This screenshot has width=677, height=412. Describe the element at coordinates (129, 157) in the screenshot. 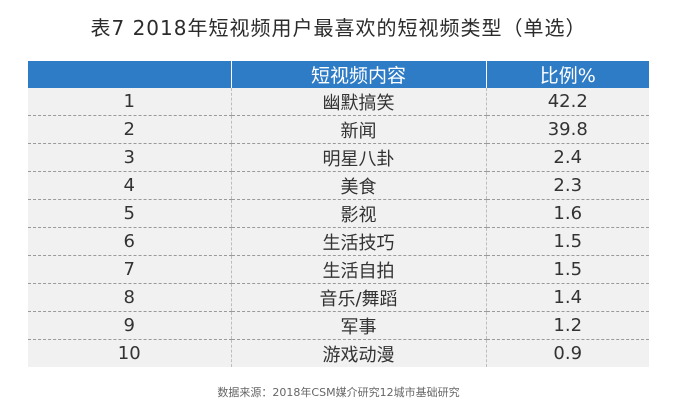

I see `rank-cell: 3` at that location.